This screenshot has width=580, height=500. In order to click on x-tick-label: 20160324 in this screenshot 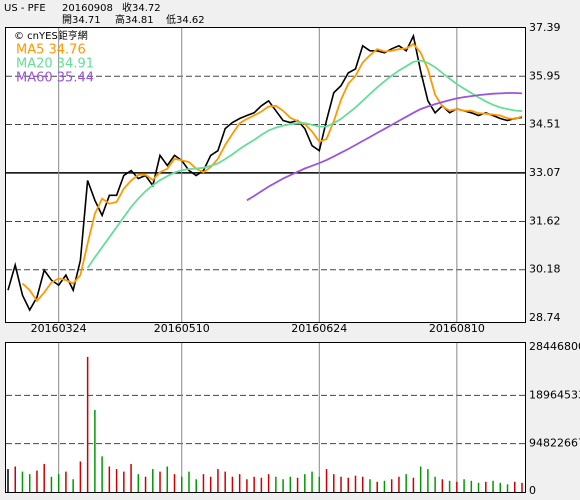, I will do `click(59, 328)`.